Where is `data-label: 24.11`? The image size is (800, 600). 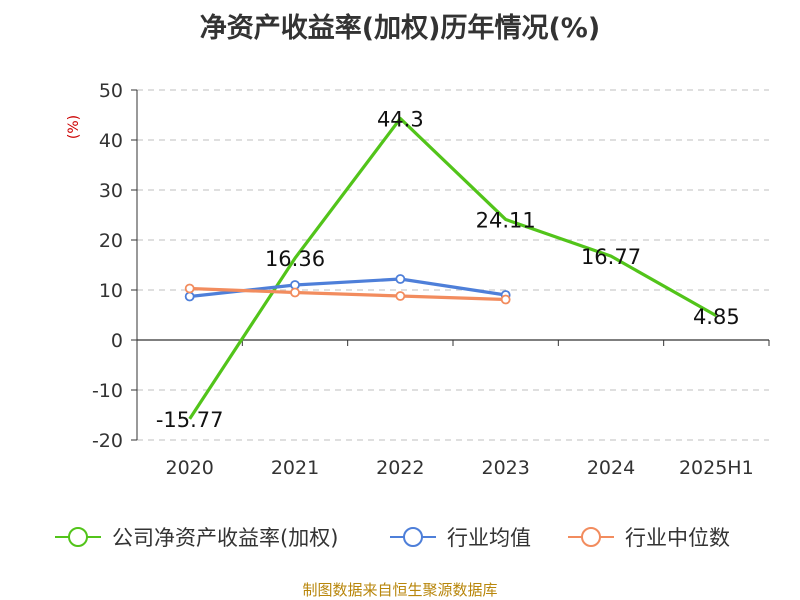
data-label: 24.11 is located at coordinates (506, 220).